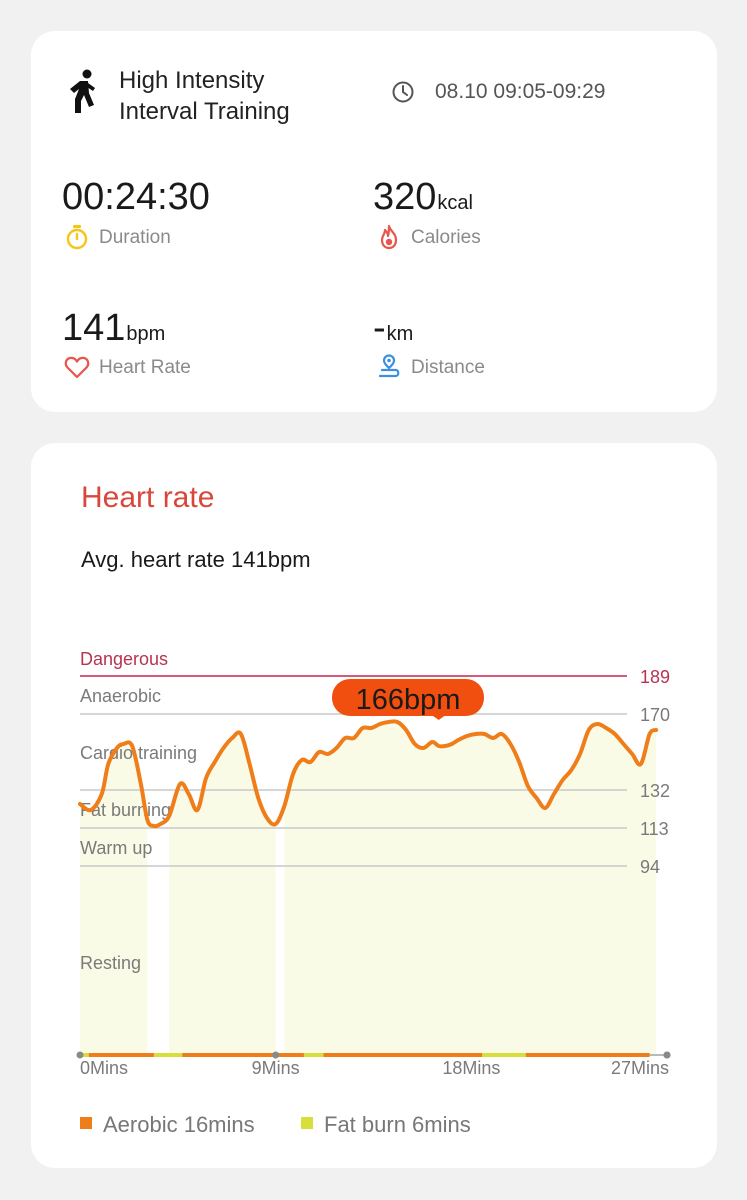 This screenshot has width=747, height=1200. What do you see at coordinates (389, 366) in the screenshot?
I see `route-pin-icon` at bounding box center [389, 366].